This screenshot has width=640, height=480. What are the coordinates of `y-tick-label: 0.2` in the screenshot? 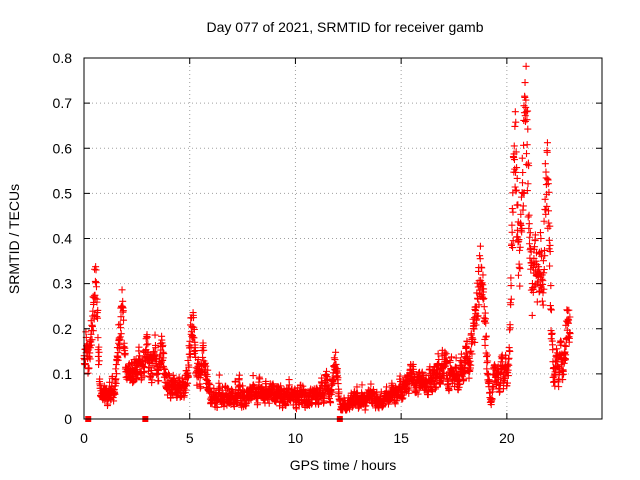 It's located at (63, 329).